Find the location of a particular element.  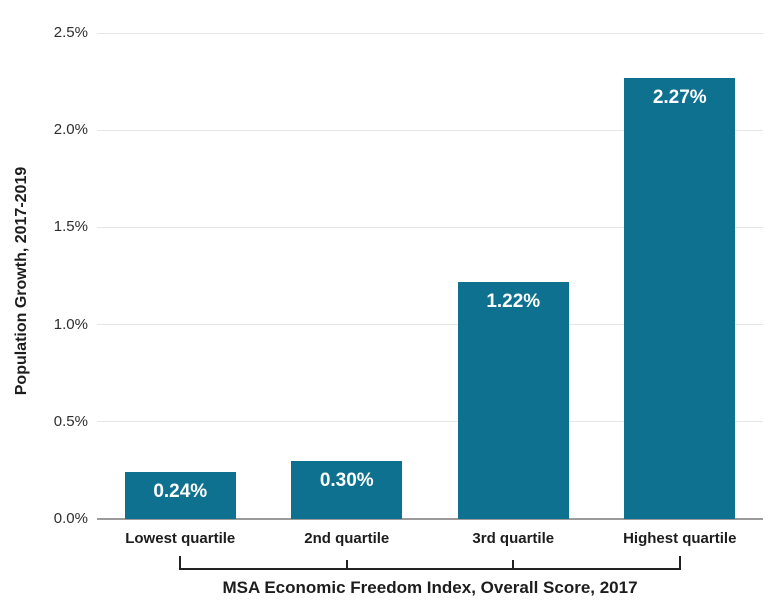

bracket-tick-highest-quartile is located at coordinates (679, 563).